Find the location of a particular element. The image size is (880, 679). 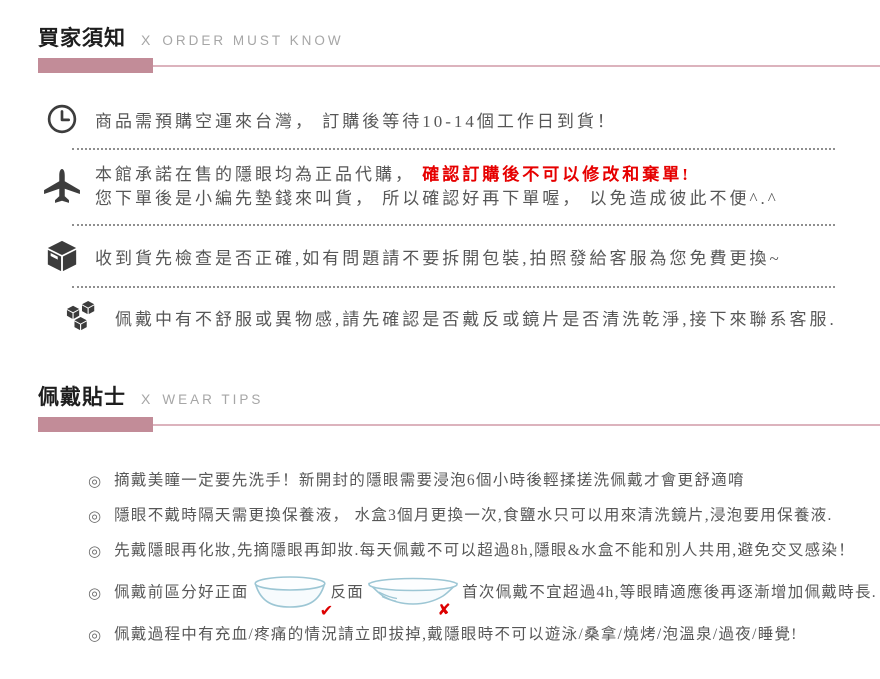

tip-row-lens-orientation: ◎ 佩戴前區分好正面 ✔ 反面 is located at coordinates (484, 597).